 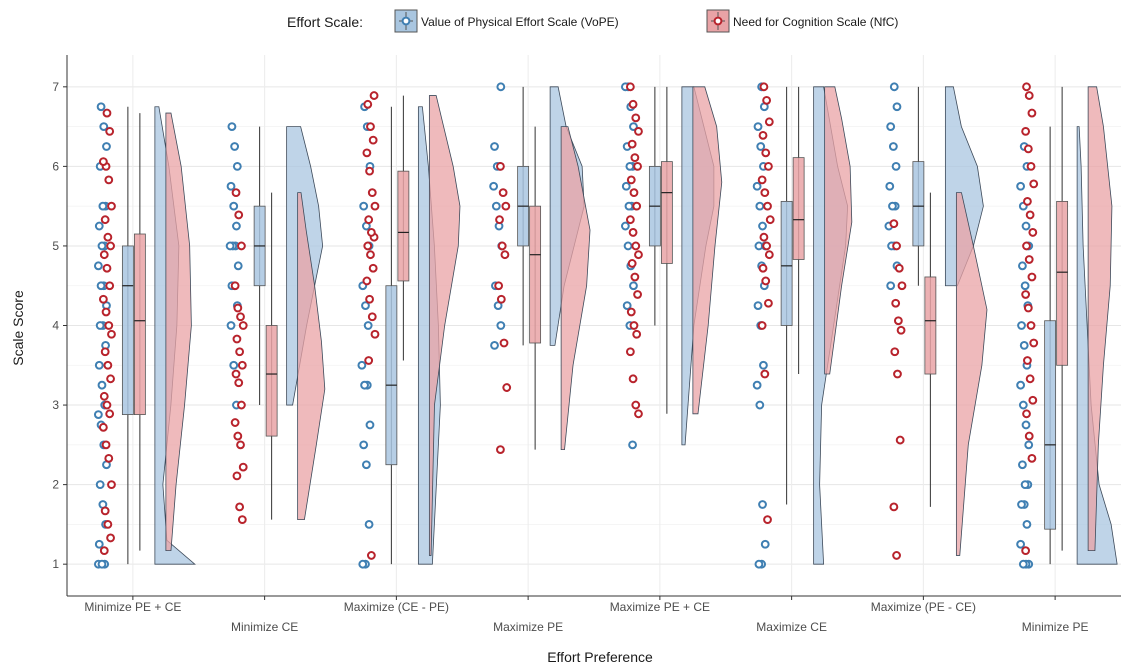 I want to click on y-tick-label: 2, so click(x=55, y=485).